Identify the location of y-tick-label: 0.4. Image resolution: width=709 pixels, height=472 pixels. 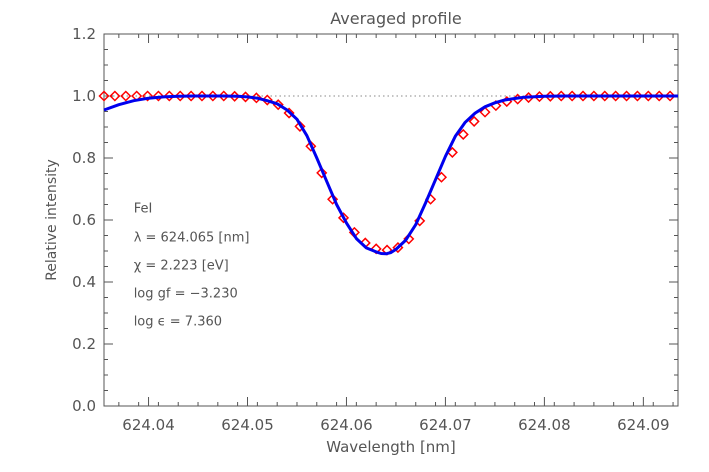
(84, 282).